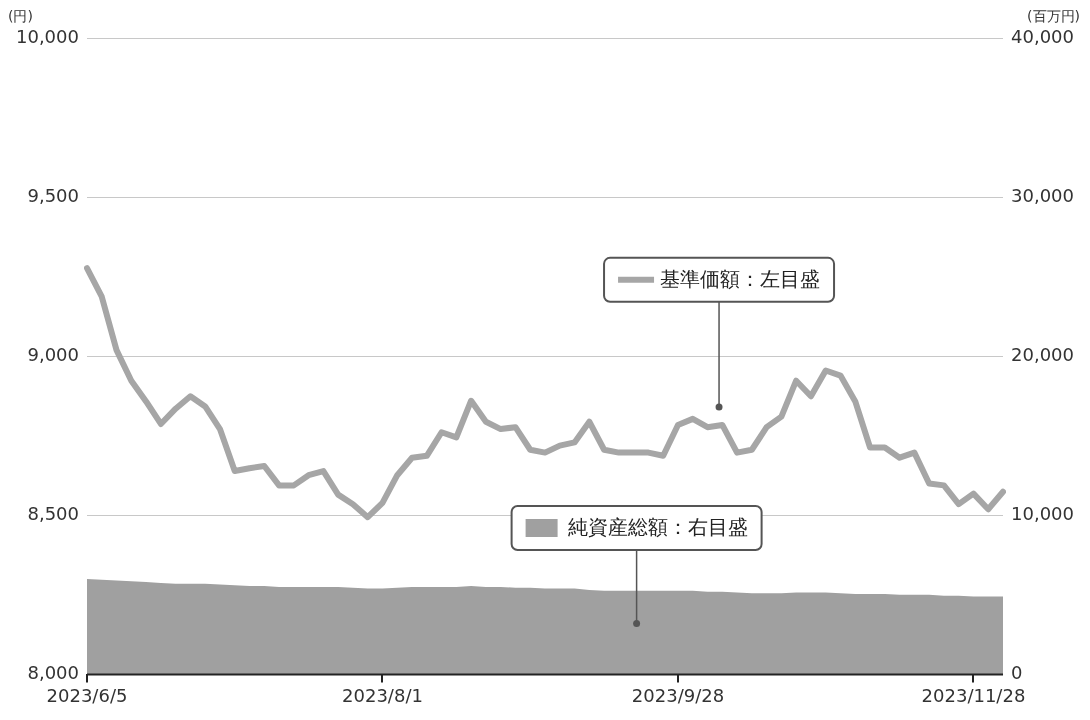 Image resolution: width=1090 pixels, height=720 pixels. Describe the element at coordinates (53, 673) in the screenshot. I see `y-tick-label: 8,000` at that location.